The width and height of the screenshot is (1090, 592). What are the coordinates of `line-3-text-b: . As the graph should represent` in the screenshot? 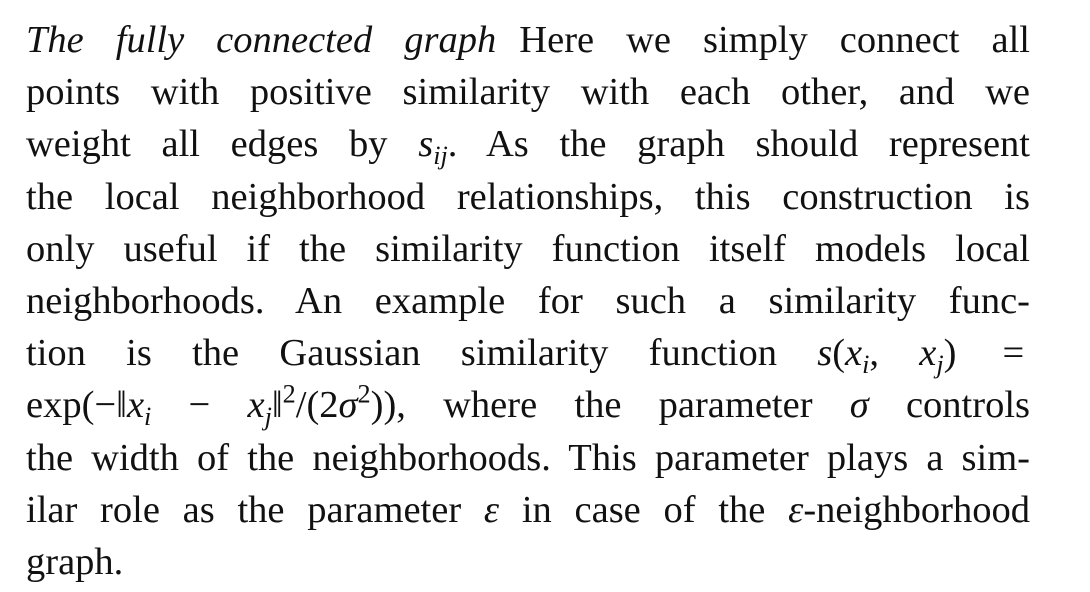 It's located at (739, 144).